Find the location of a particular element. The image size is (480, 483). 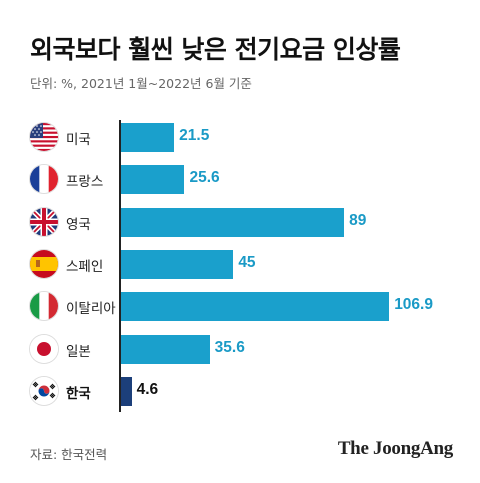

italy-flag-icon is located at coordinates (44, 306).